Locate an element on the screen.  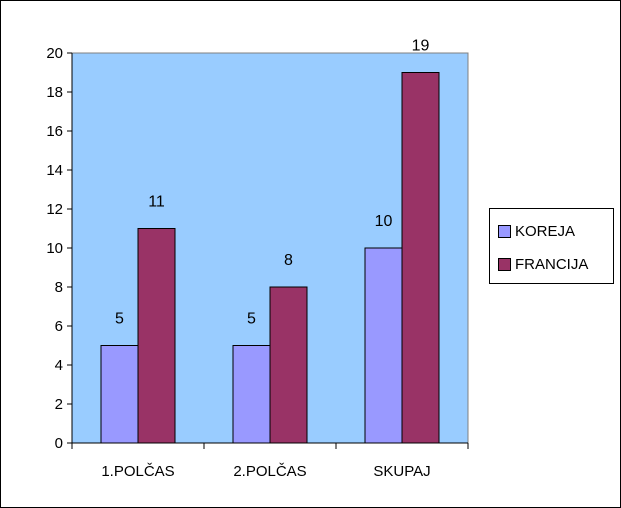
data-label: 10 is located at coordinates (384, 221).